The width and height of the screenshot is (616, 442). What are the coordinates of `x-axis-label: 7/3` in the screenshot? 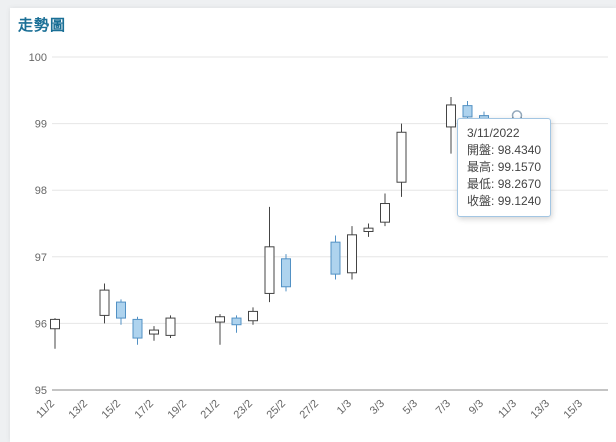 It's located at (443, 407).